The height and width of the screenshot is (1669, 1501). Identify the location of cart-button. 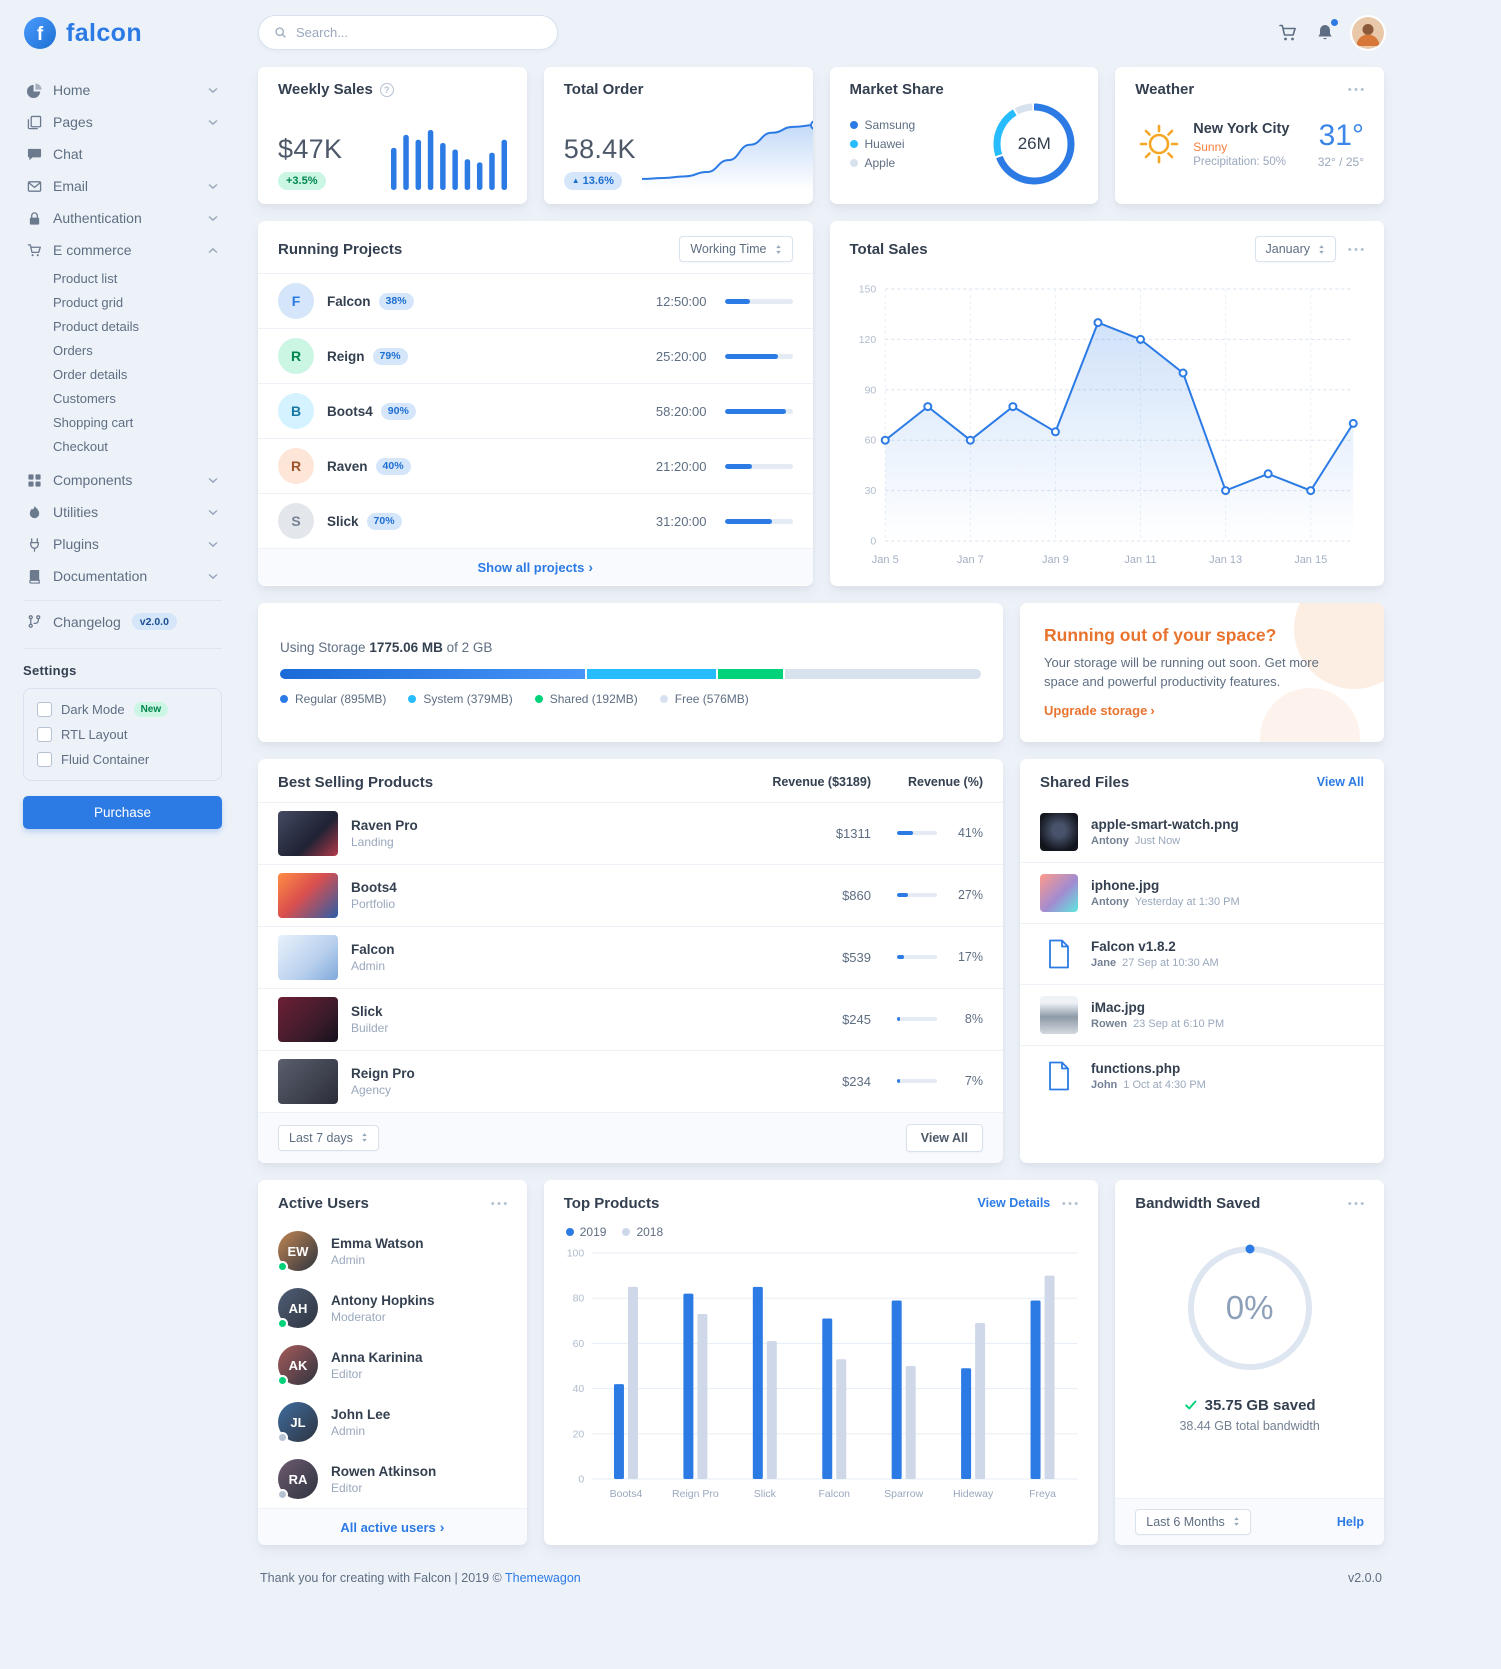
(1288, 33).